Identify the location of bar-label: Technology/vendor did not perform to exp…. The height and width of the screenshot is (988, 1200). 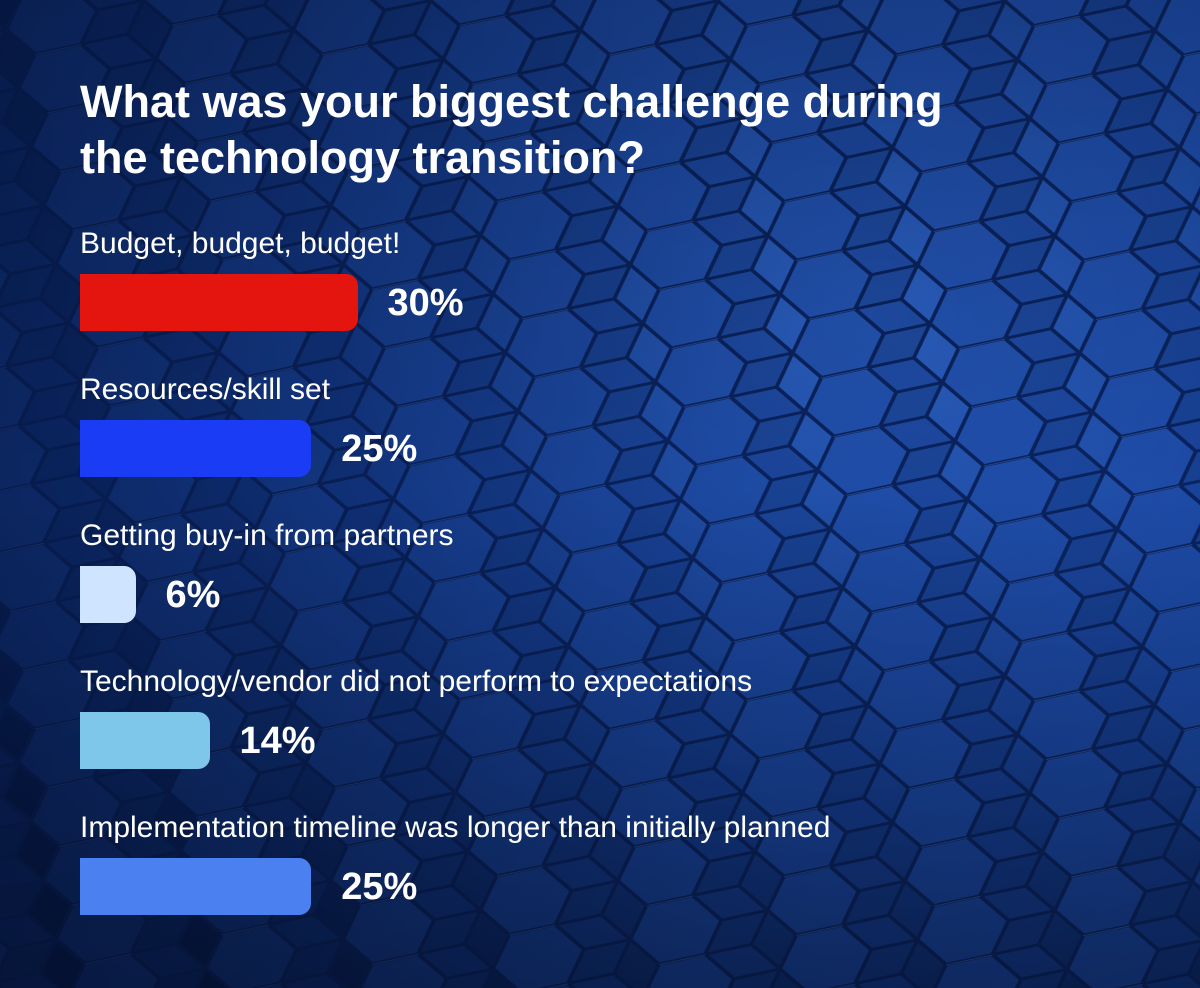
(416, 681).